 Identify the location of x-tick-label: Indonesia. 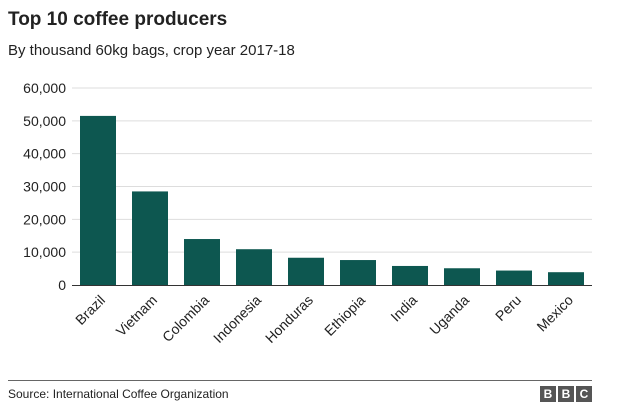
(237, 319).